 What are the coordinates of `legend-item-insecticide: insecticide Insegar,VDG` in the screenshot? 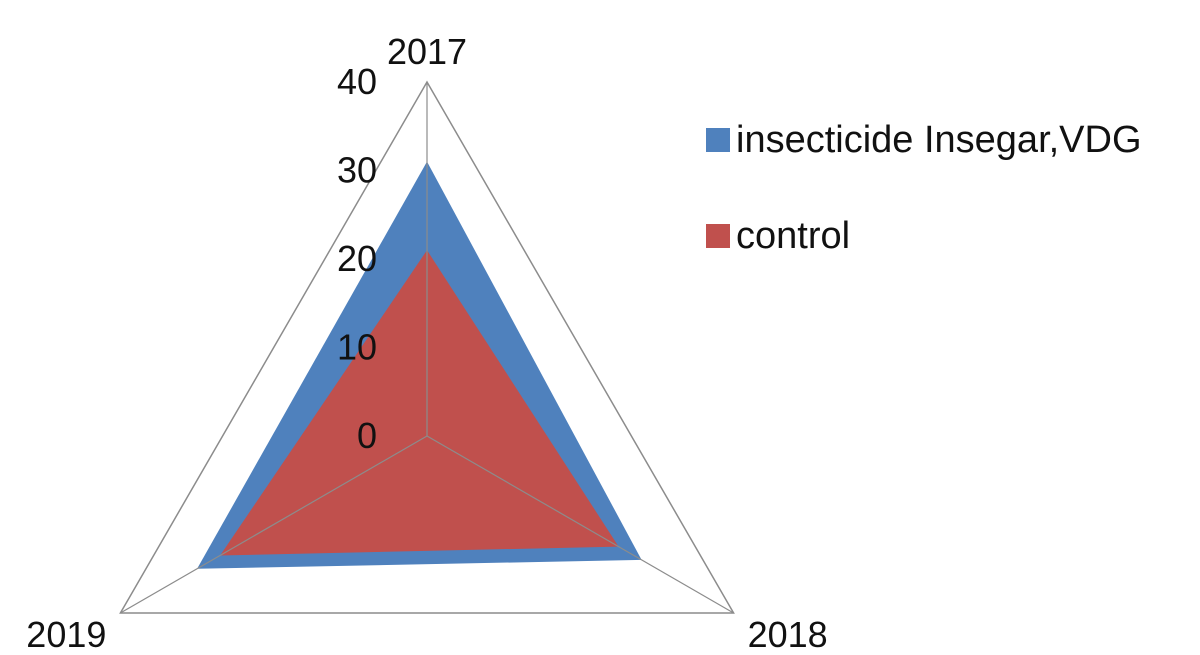 It's located at (924, 140).